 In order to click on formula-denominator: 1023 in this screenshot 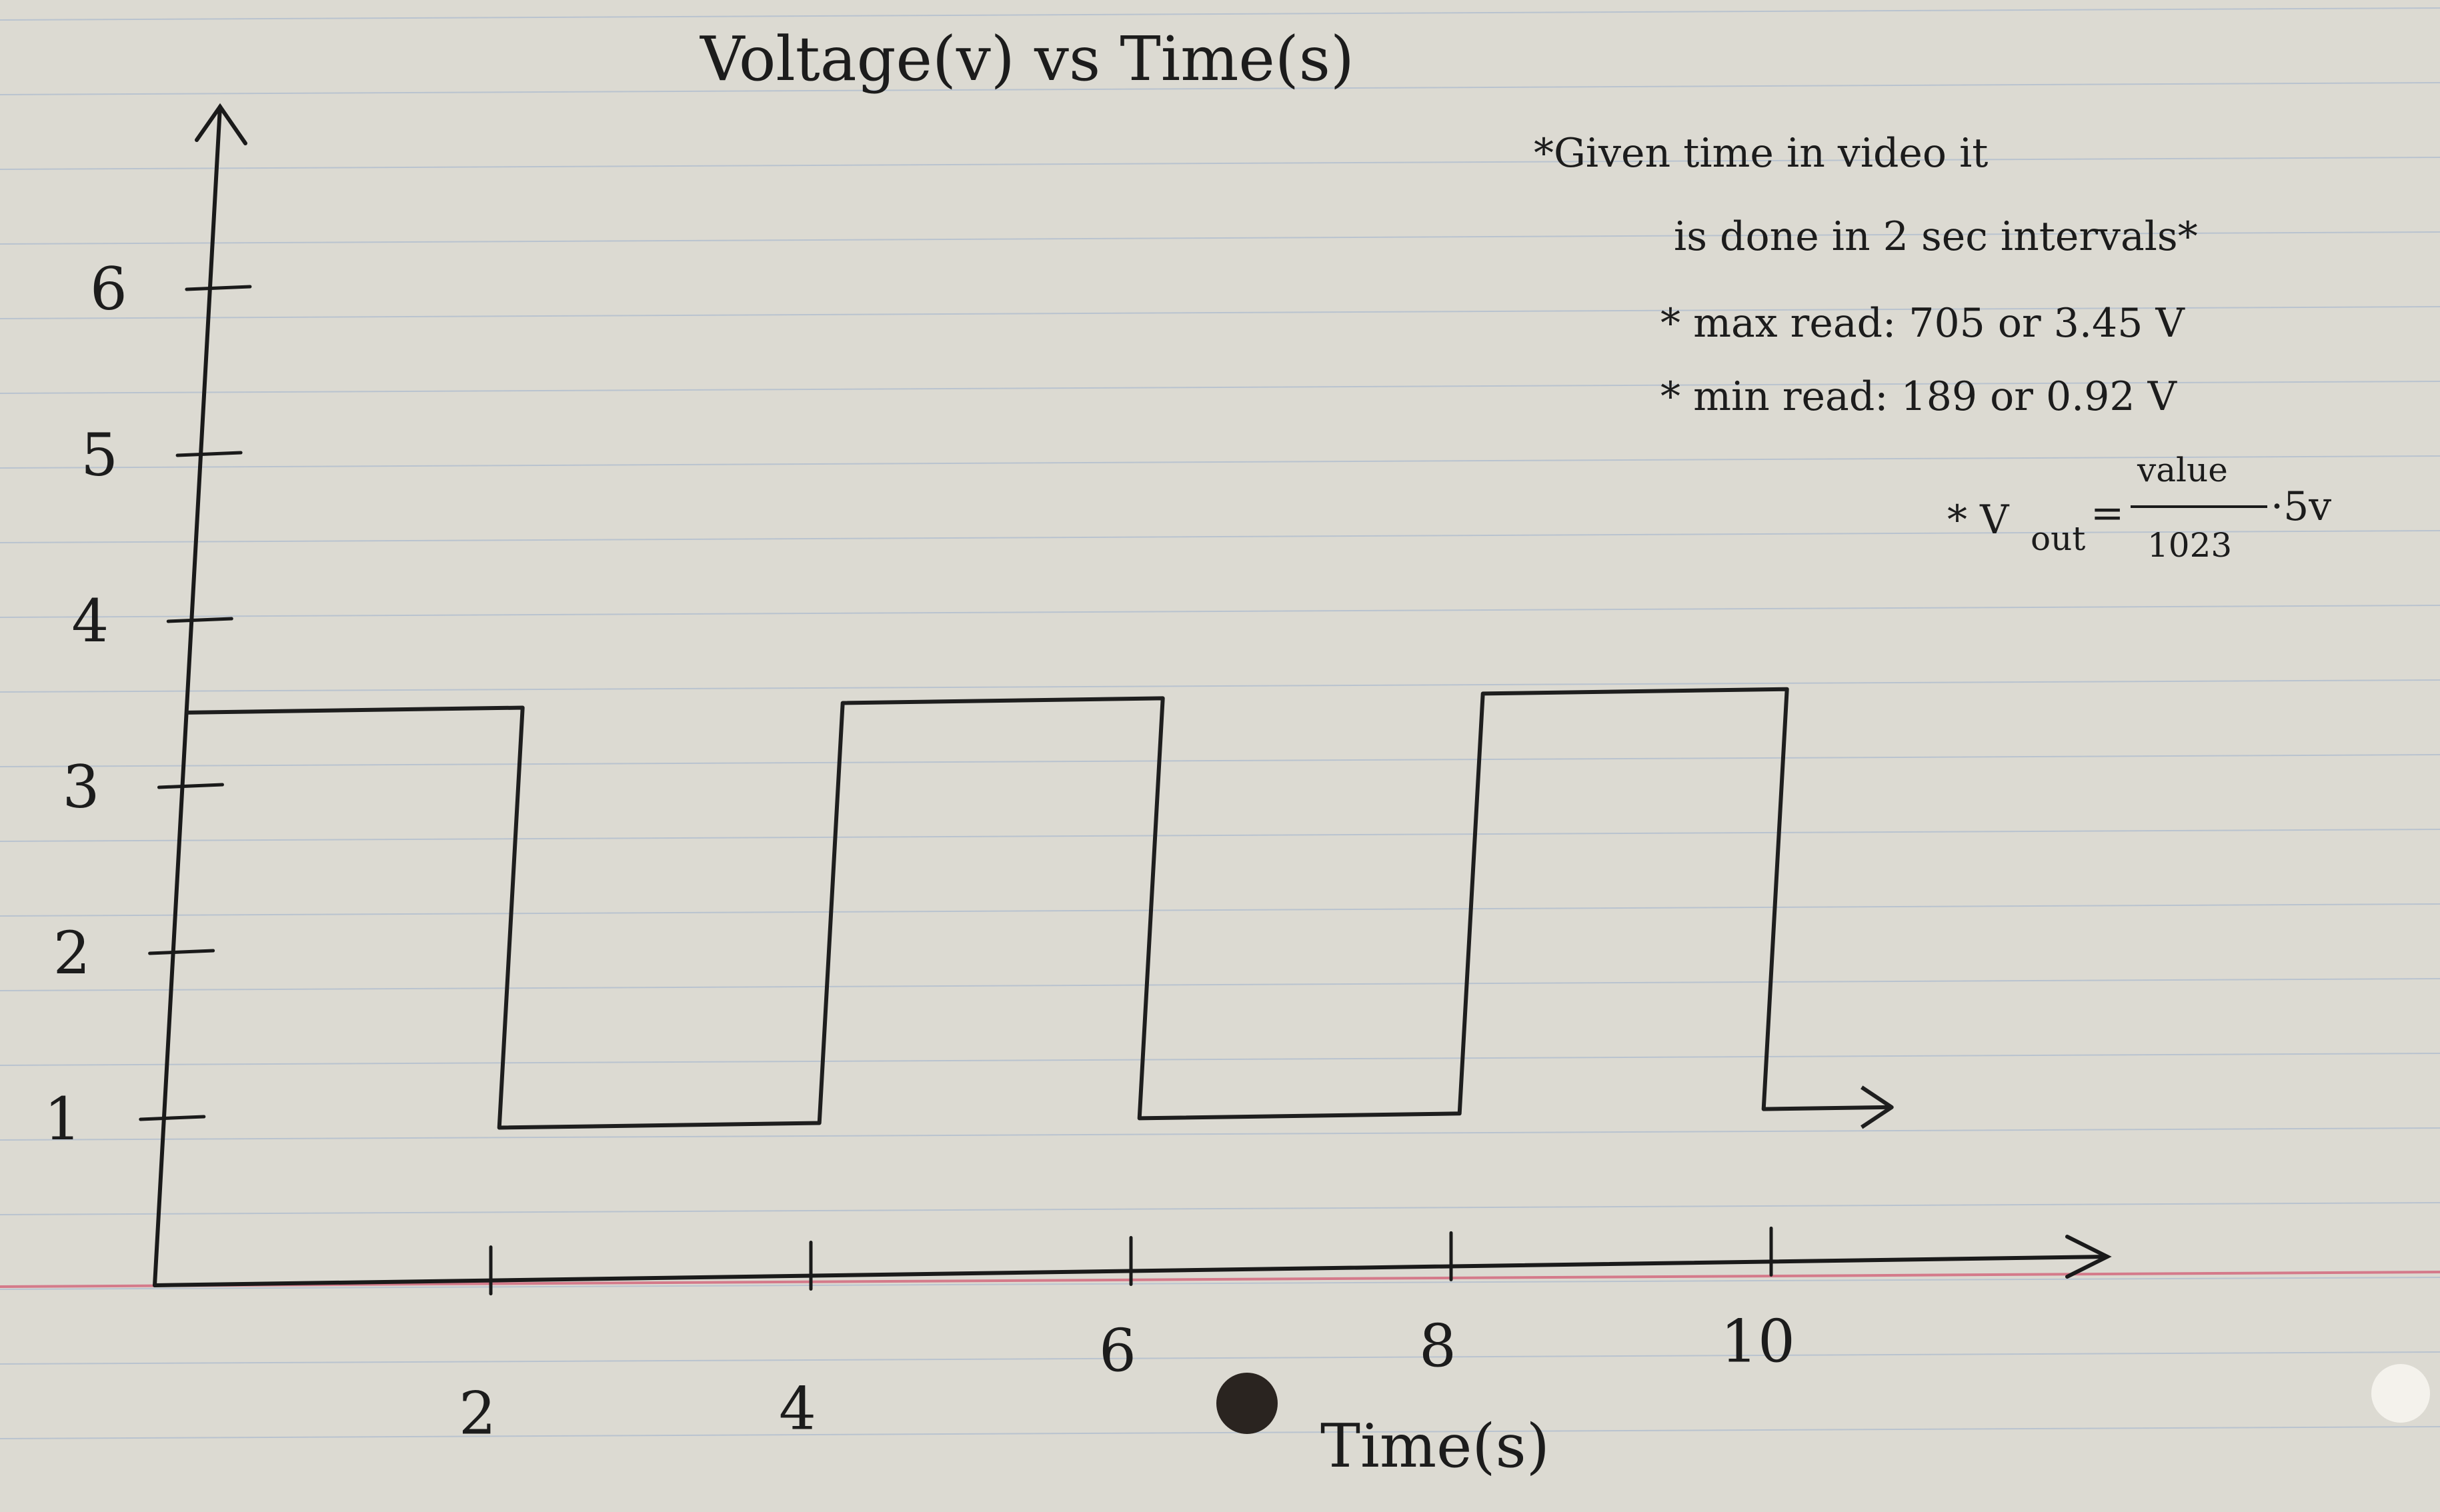, I will do `click(2189, 545)`.